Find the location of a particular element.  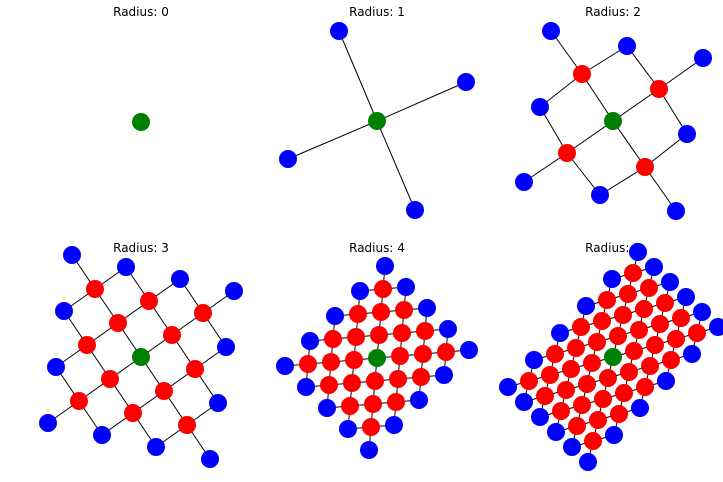

panel-title-radius-0: Radius: 0 is located at coordinates (141, 12).